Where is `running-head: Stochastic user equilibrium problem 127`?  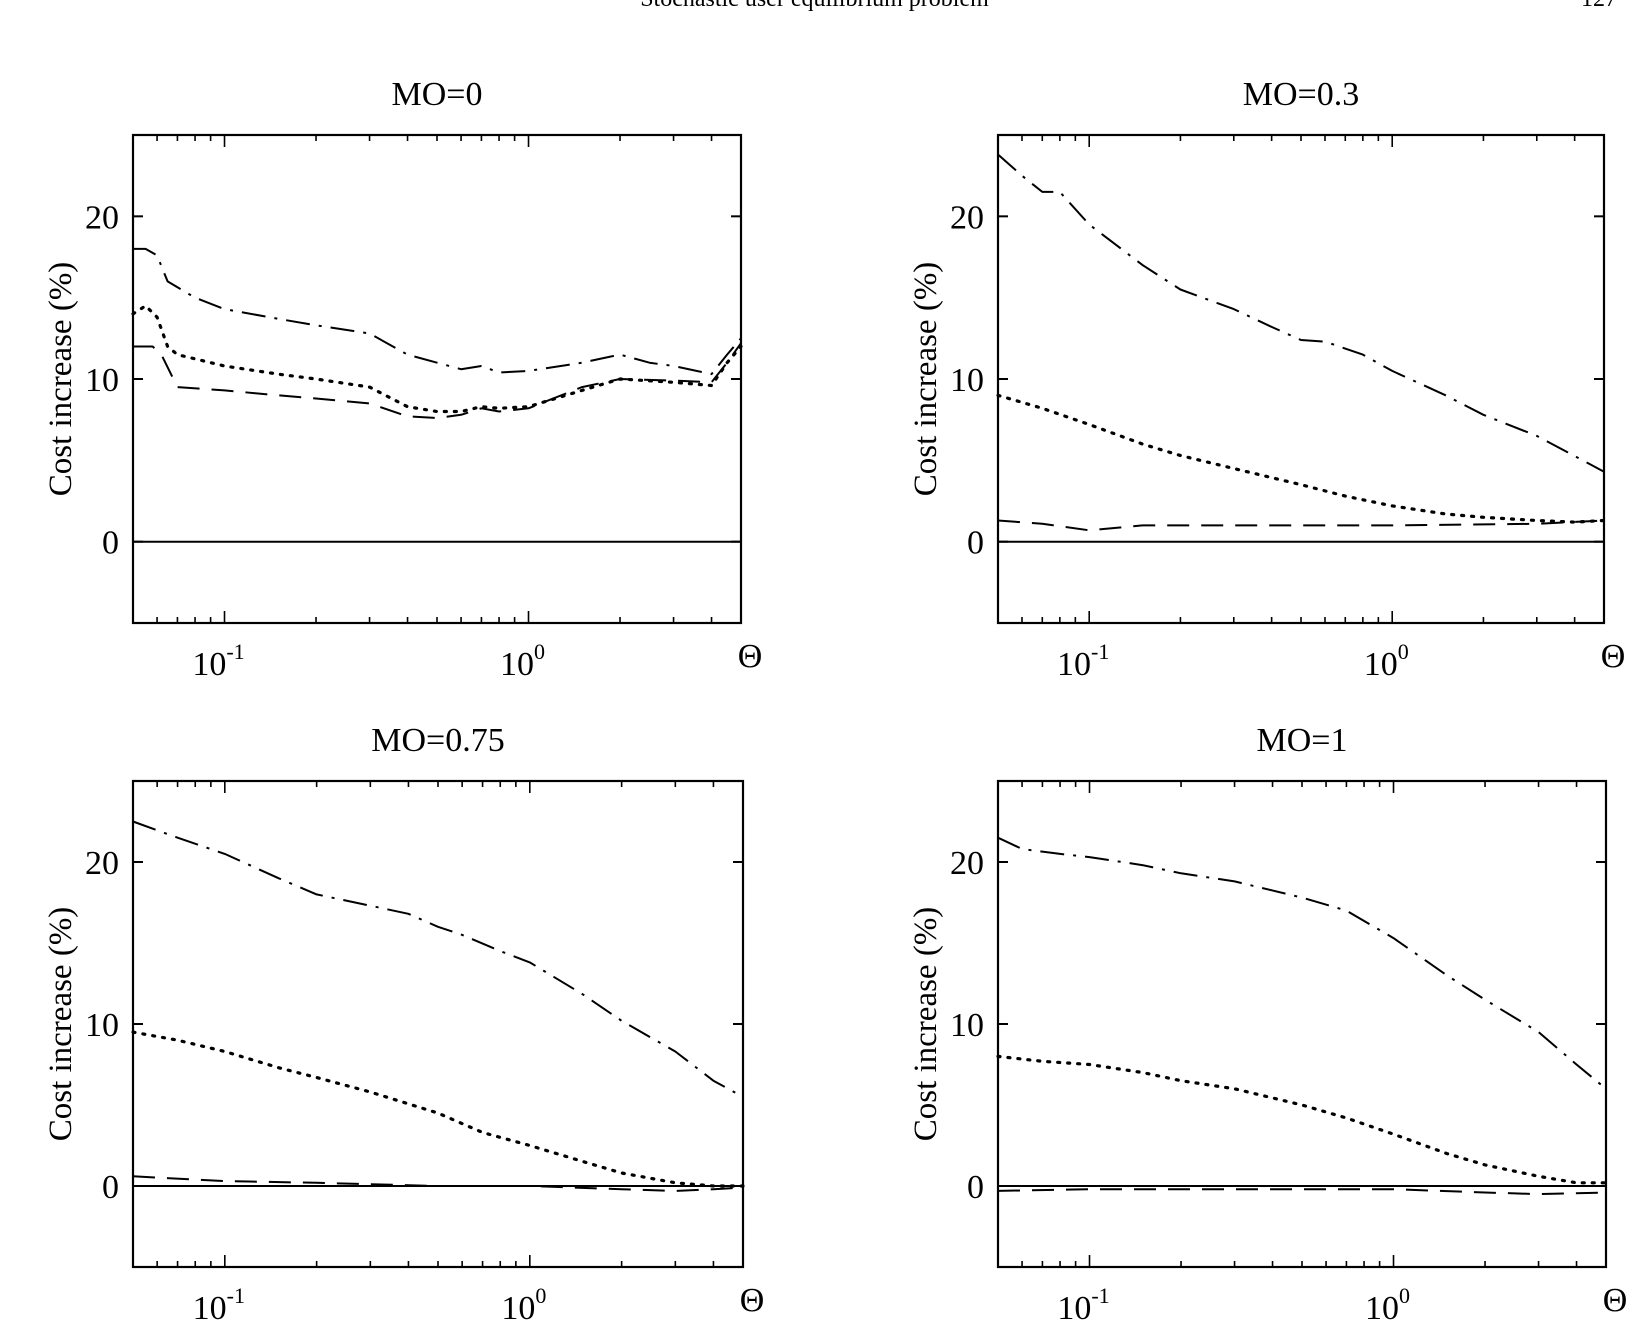 running-head: Stochastic user equilibrium problem 127 is located at coordinates (814, 10).